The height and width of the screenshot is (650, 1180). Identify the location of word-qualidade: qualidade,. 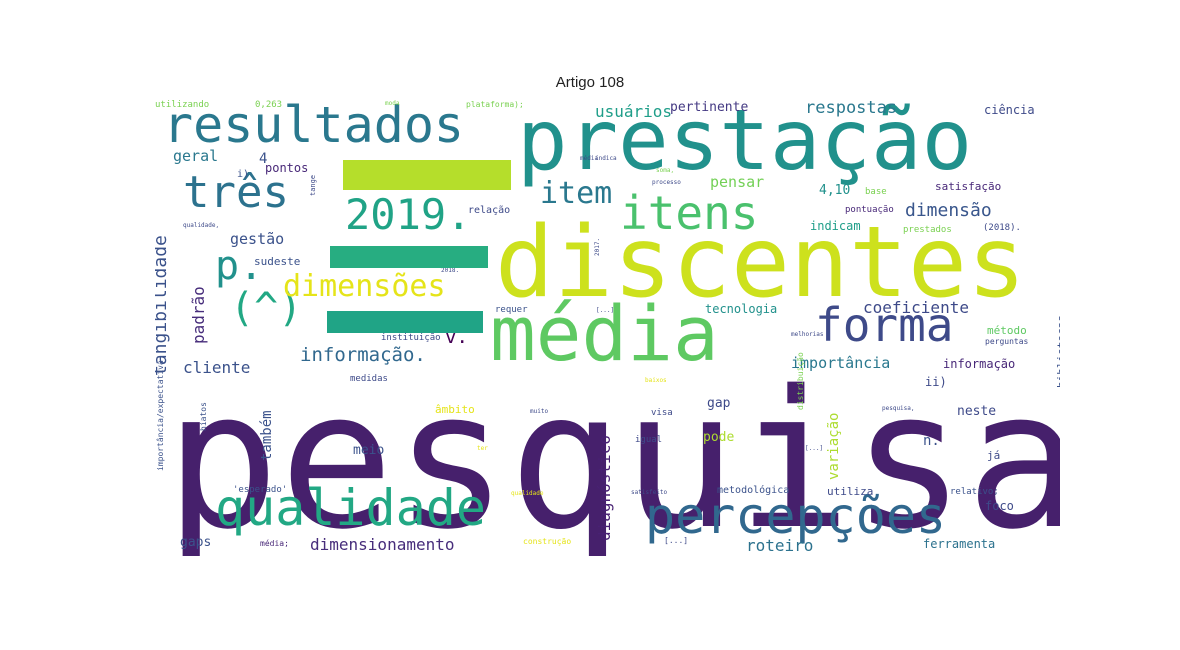
(201, 225).